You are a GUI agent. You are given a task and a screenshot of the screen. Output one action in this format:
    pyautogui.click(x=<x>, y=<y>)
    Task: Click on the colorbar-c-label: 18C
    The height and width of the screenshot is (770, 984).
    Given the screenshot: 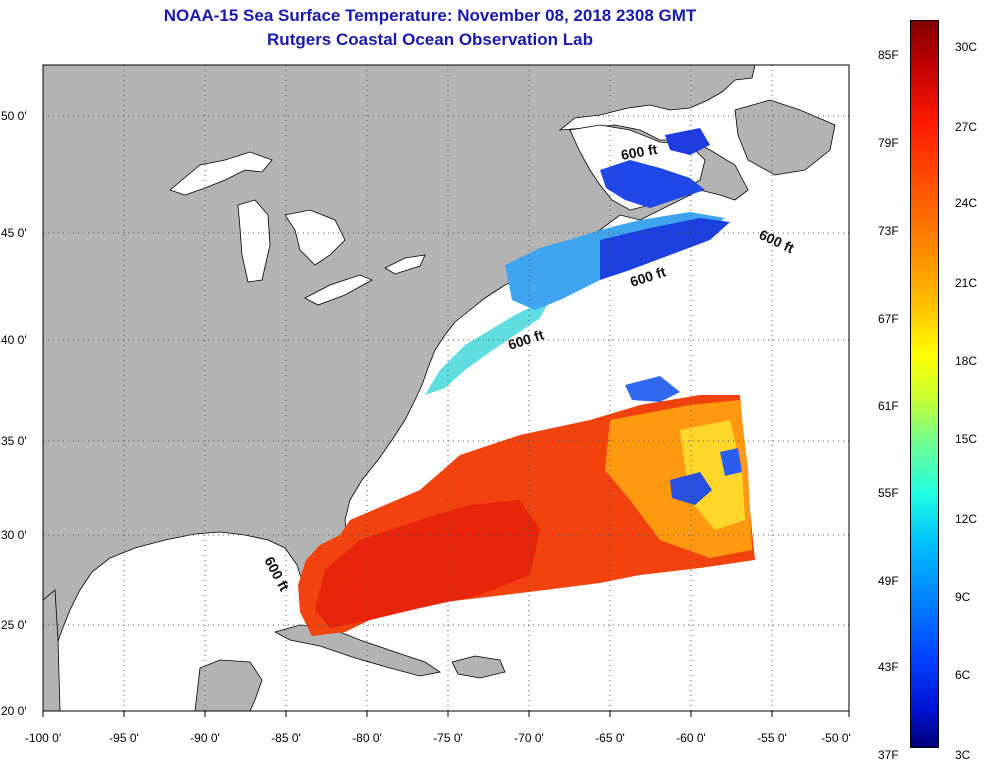 What is the action you would take?
    pyautogui.click(x=966, y=361)
    